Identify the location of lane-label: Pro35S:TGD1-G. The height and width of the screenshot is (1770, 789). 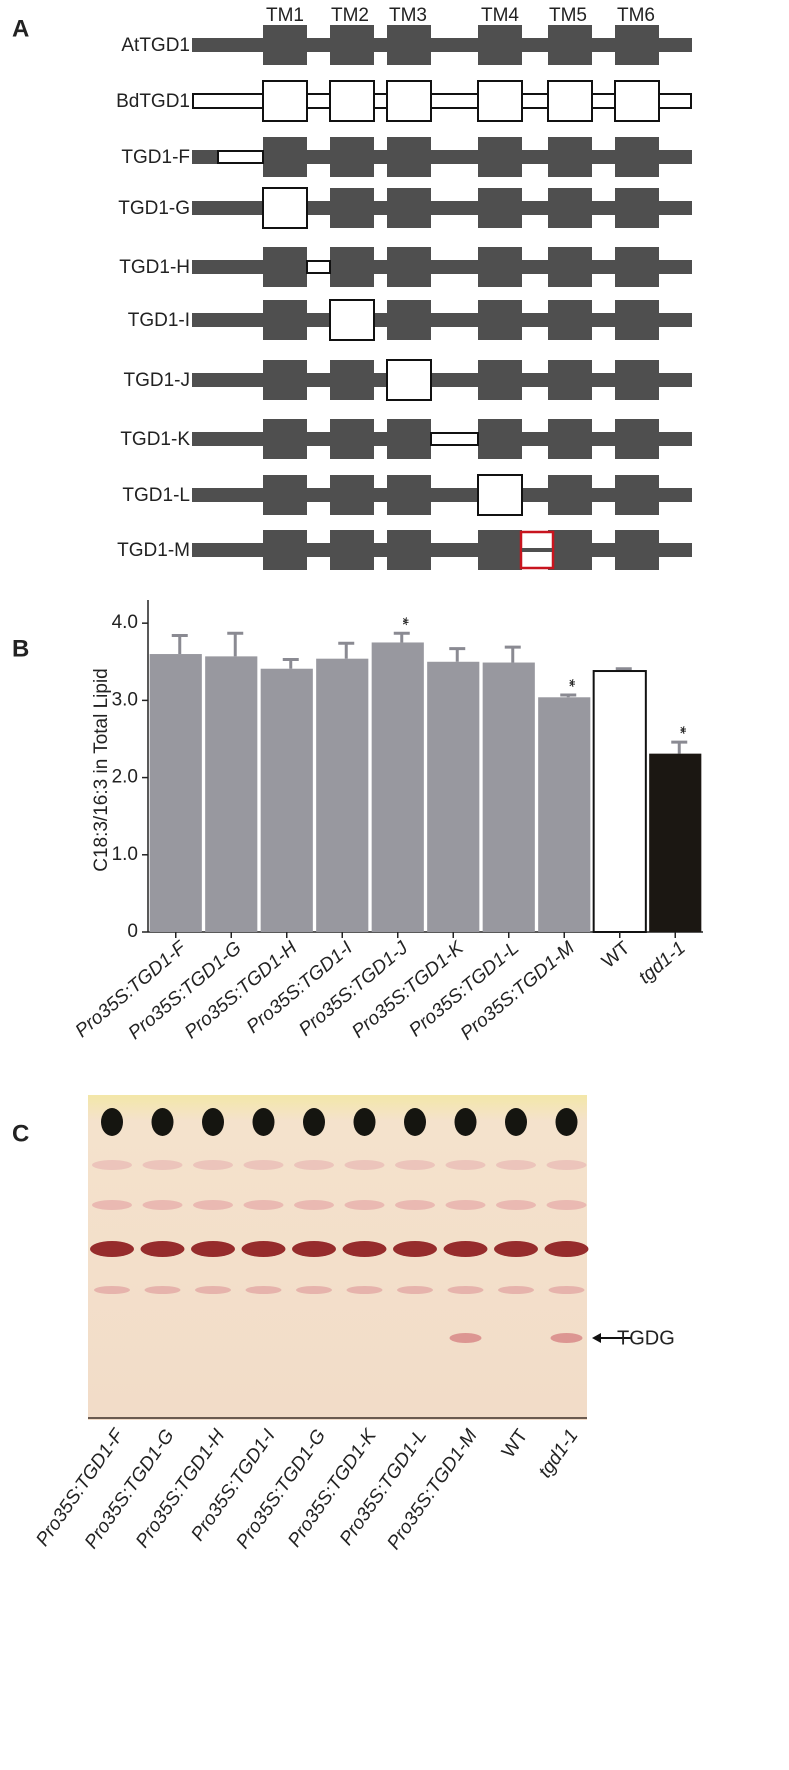
(281, 1489).